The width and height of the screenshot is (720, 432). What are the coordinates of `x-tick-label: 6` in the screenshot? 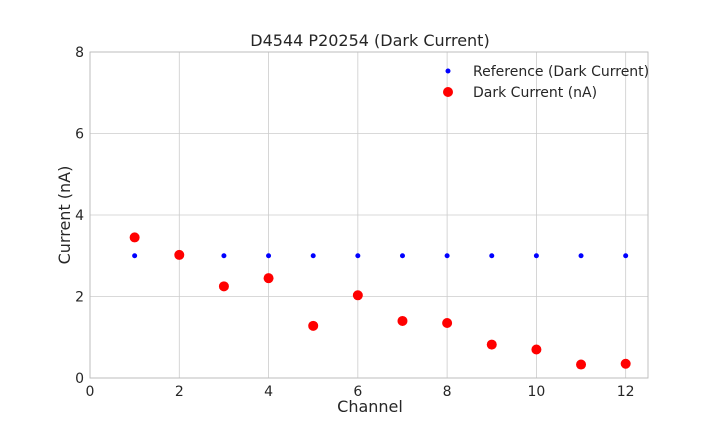 It's located at (357, 392).